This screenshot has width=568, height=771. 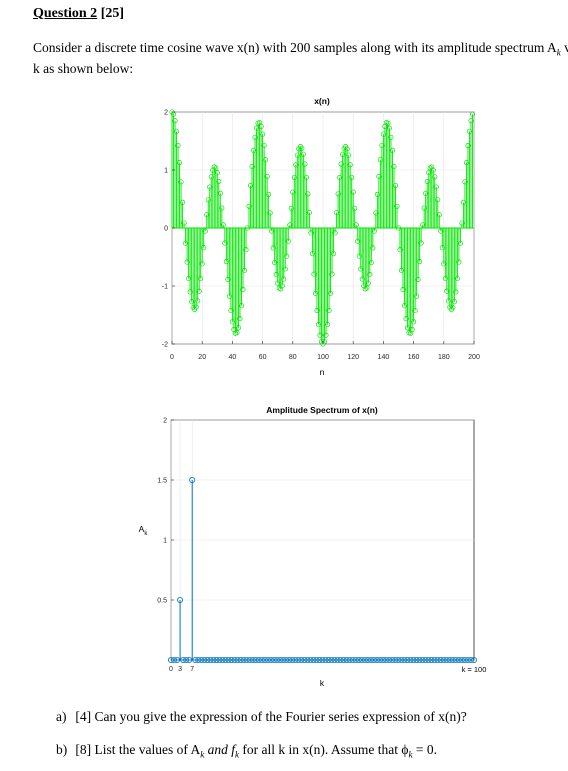 What do you see at coordinates (61, 716) in the screenshot?
I see `question-a-label: a)` at bounding box center [61, 716].